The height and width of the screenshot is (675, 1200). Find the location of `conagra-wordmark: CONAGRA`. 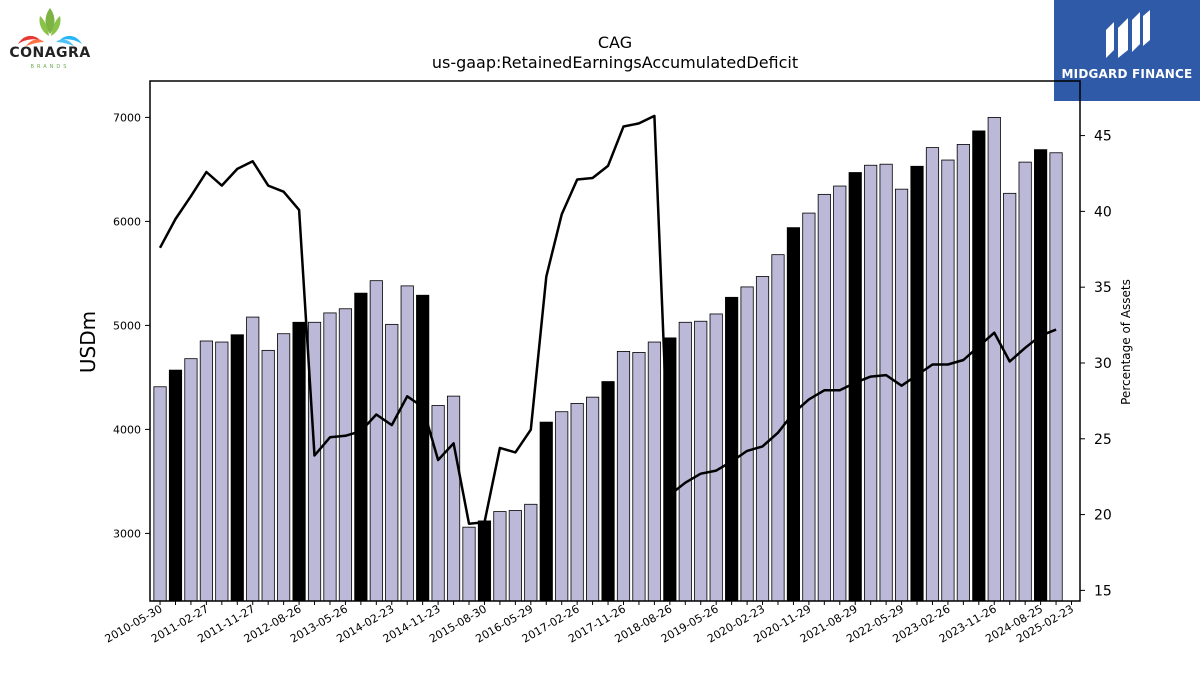

conagra-wordmark: CONAGRA is located at coordinates (50, 53).